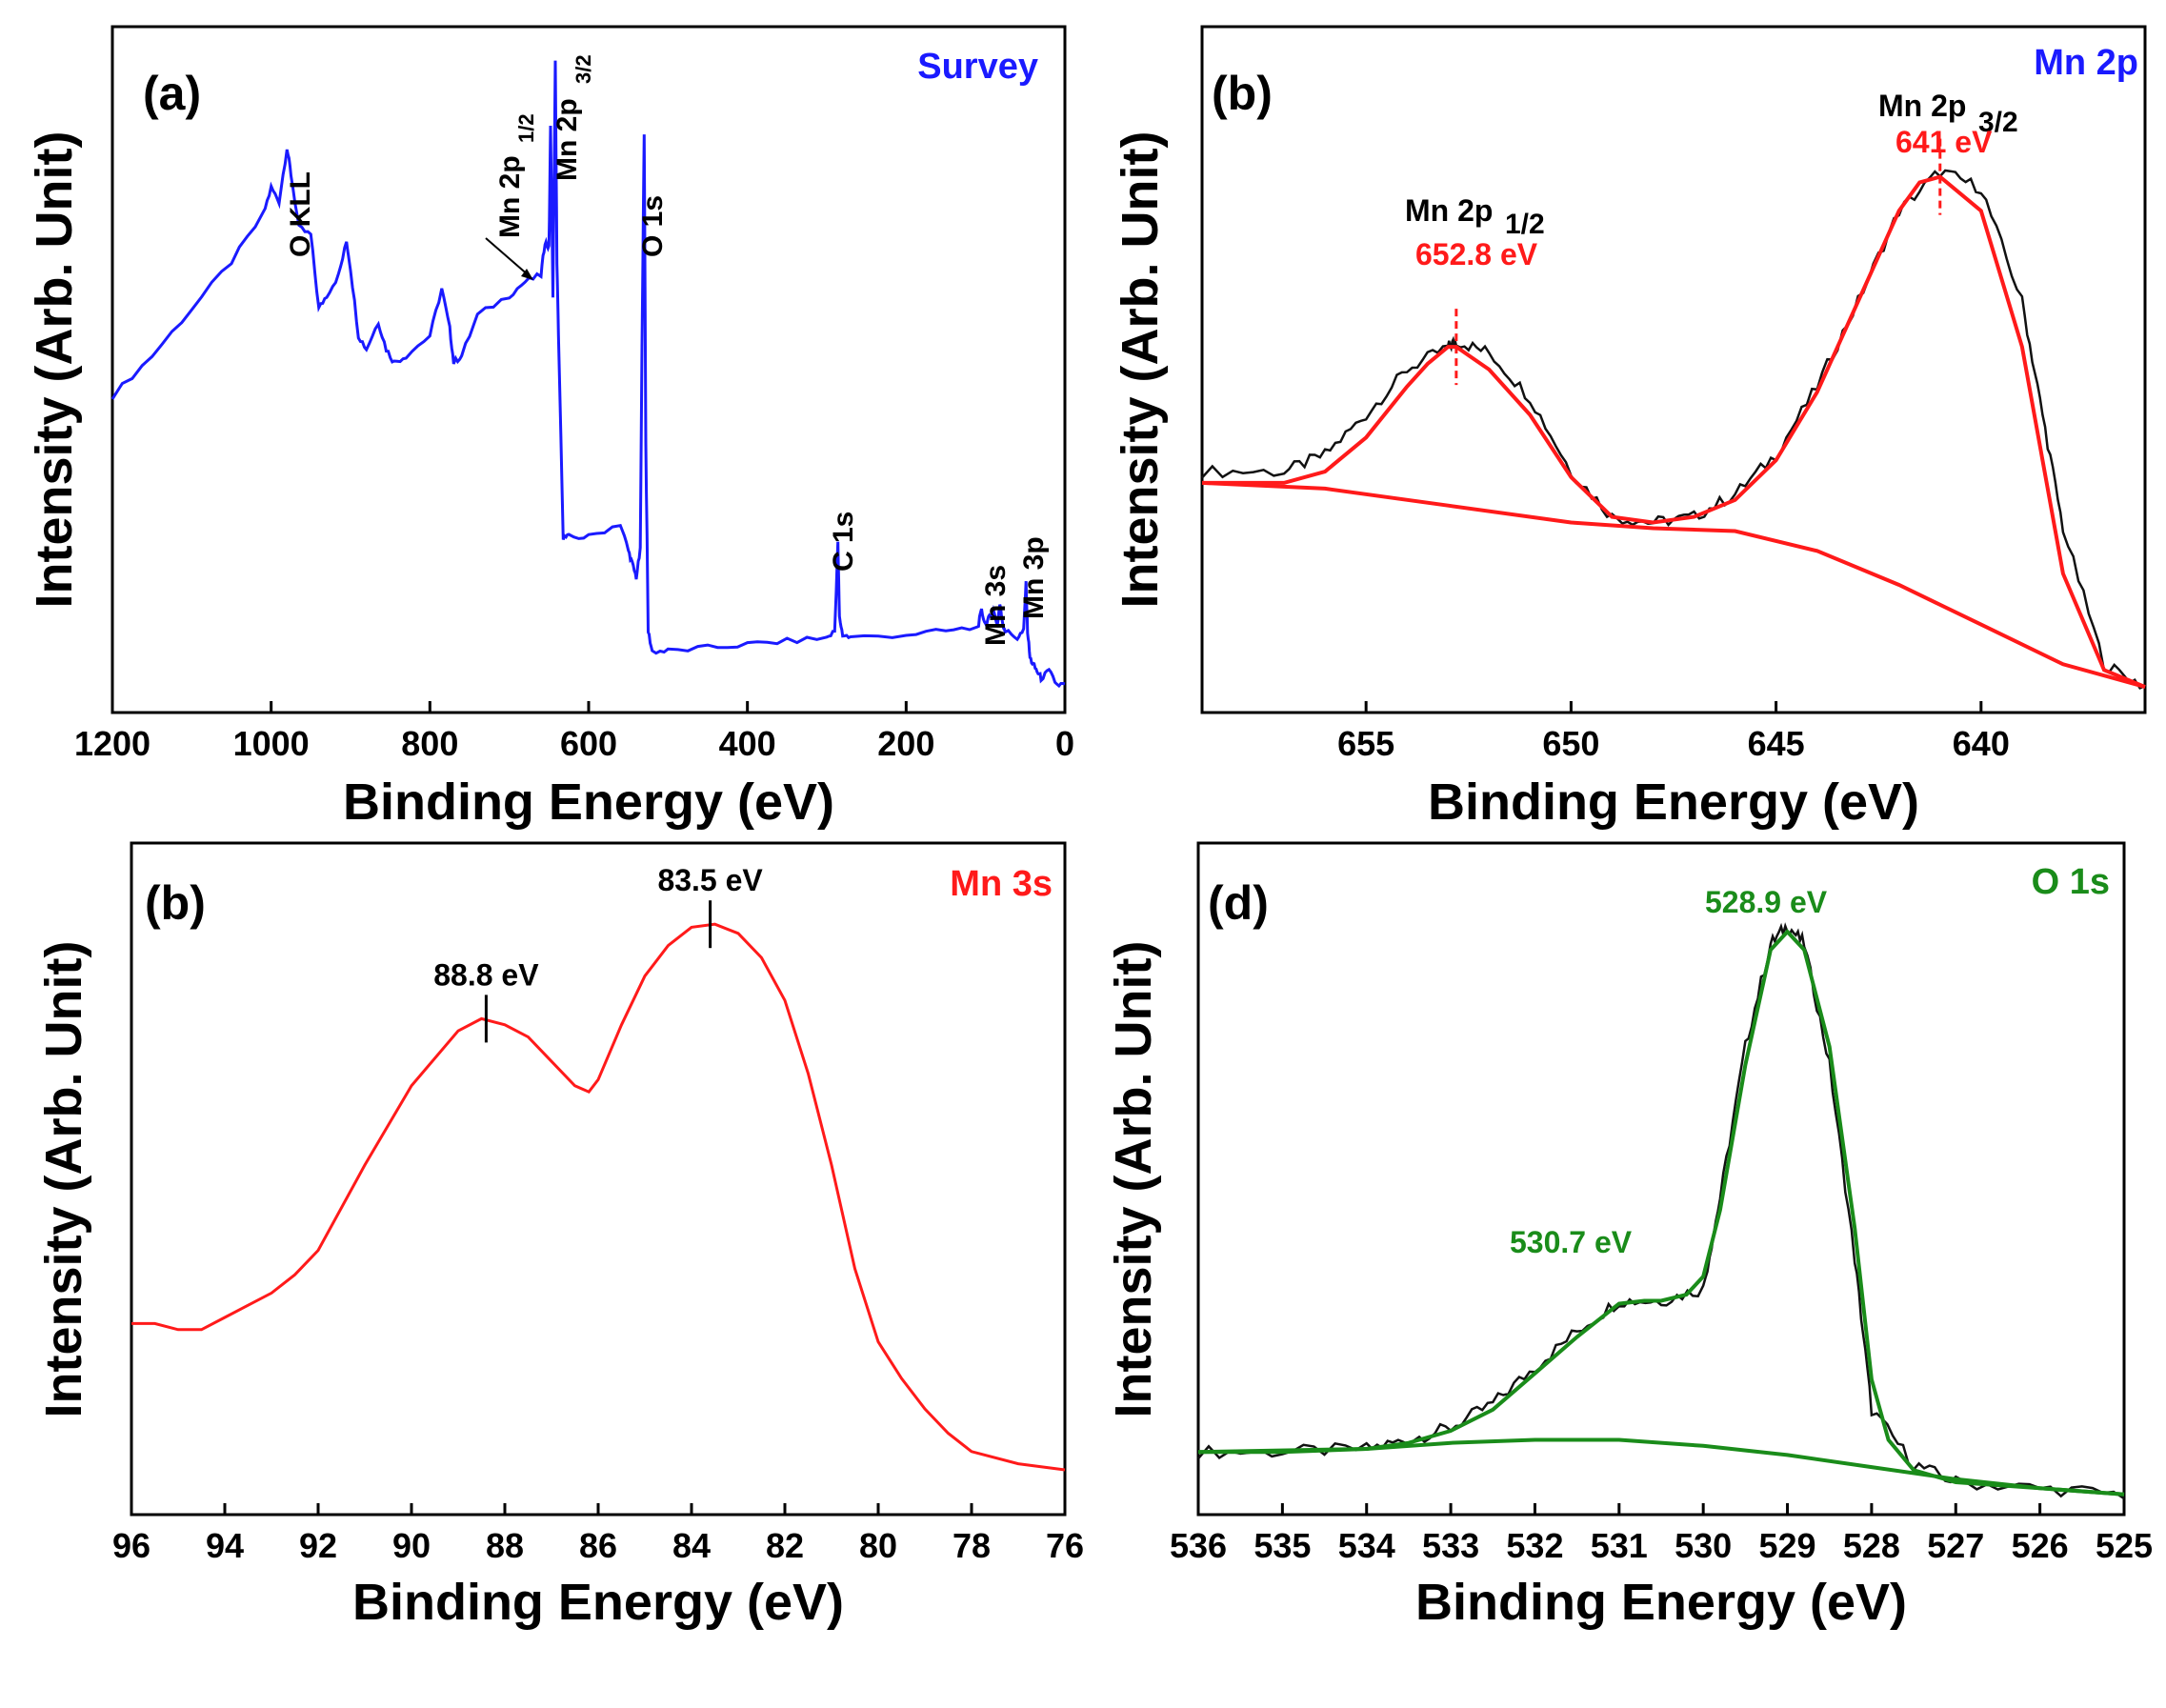 This screenshot has height=1708, width=2166. What do you see at coordinates (1064, 744) in the screenshot?
I see `x-tick-label: 0` at bounding box center [1064, 744].